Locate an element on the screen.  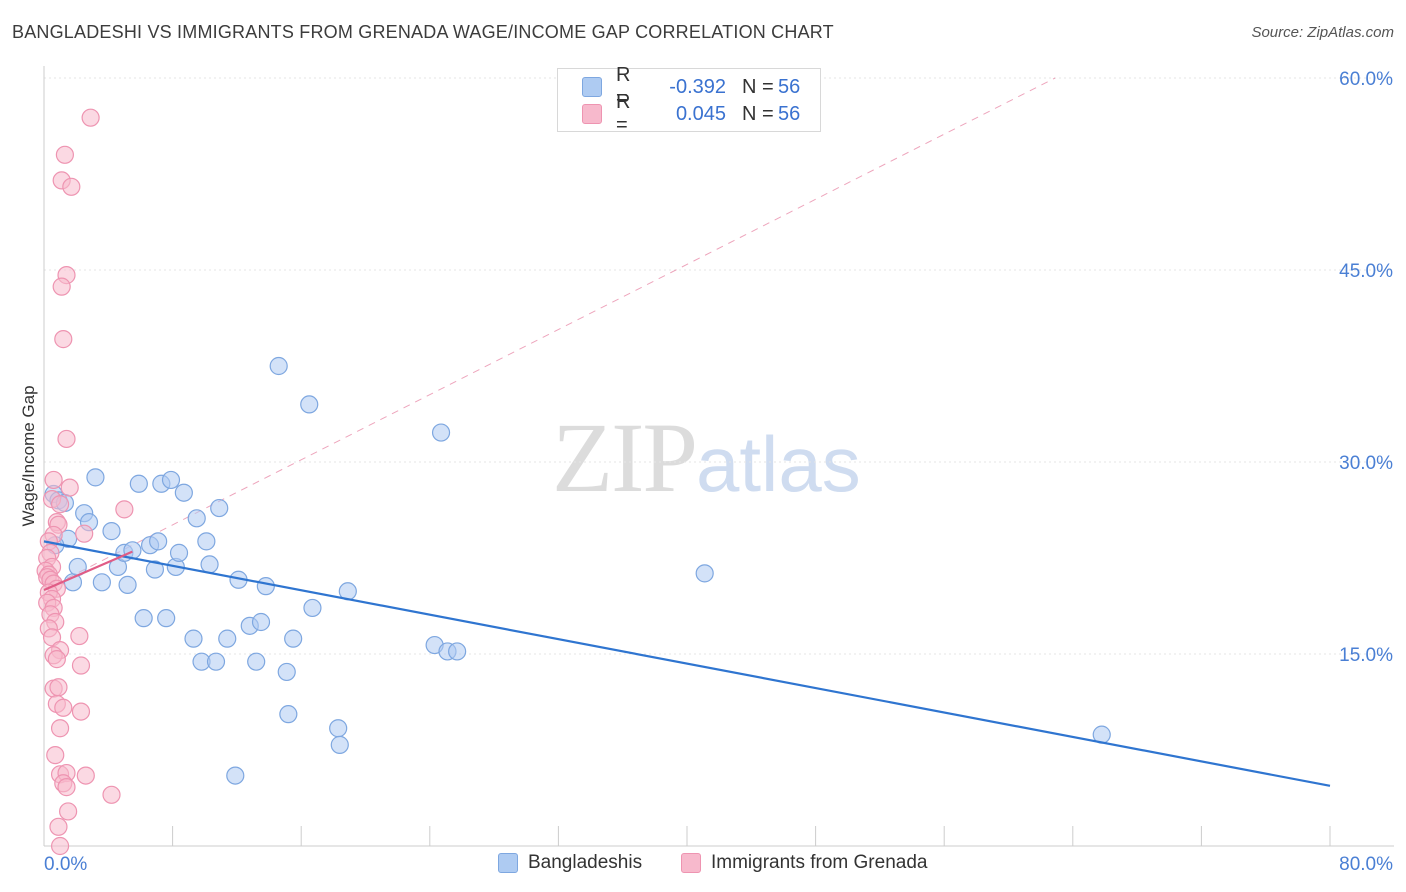
legend-r-value: 0.045 is located at coordinates (700, 113).